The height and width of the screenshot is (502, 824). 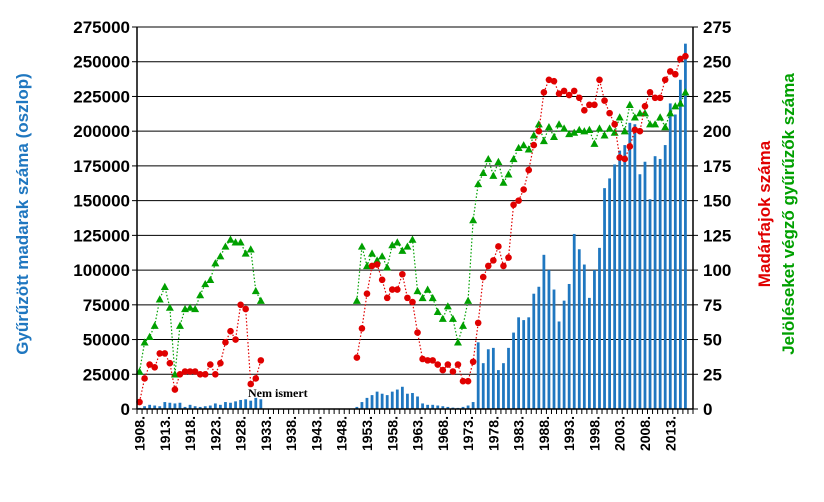 I want to click on left-tick-label: 25000, so click(x=106, y=374).